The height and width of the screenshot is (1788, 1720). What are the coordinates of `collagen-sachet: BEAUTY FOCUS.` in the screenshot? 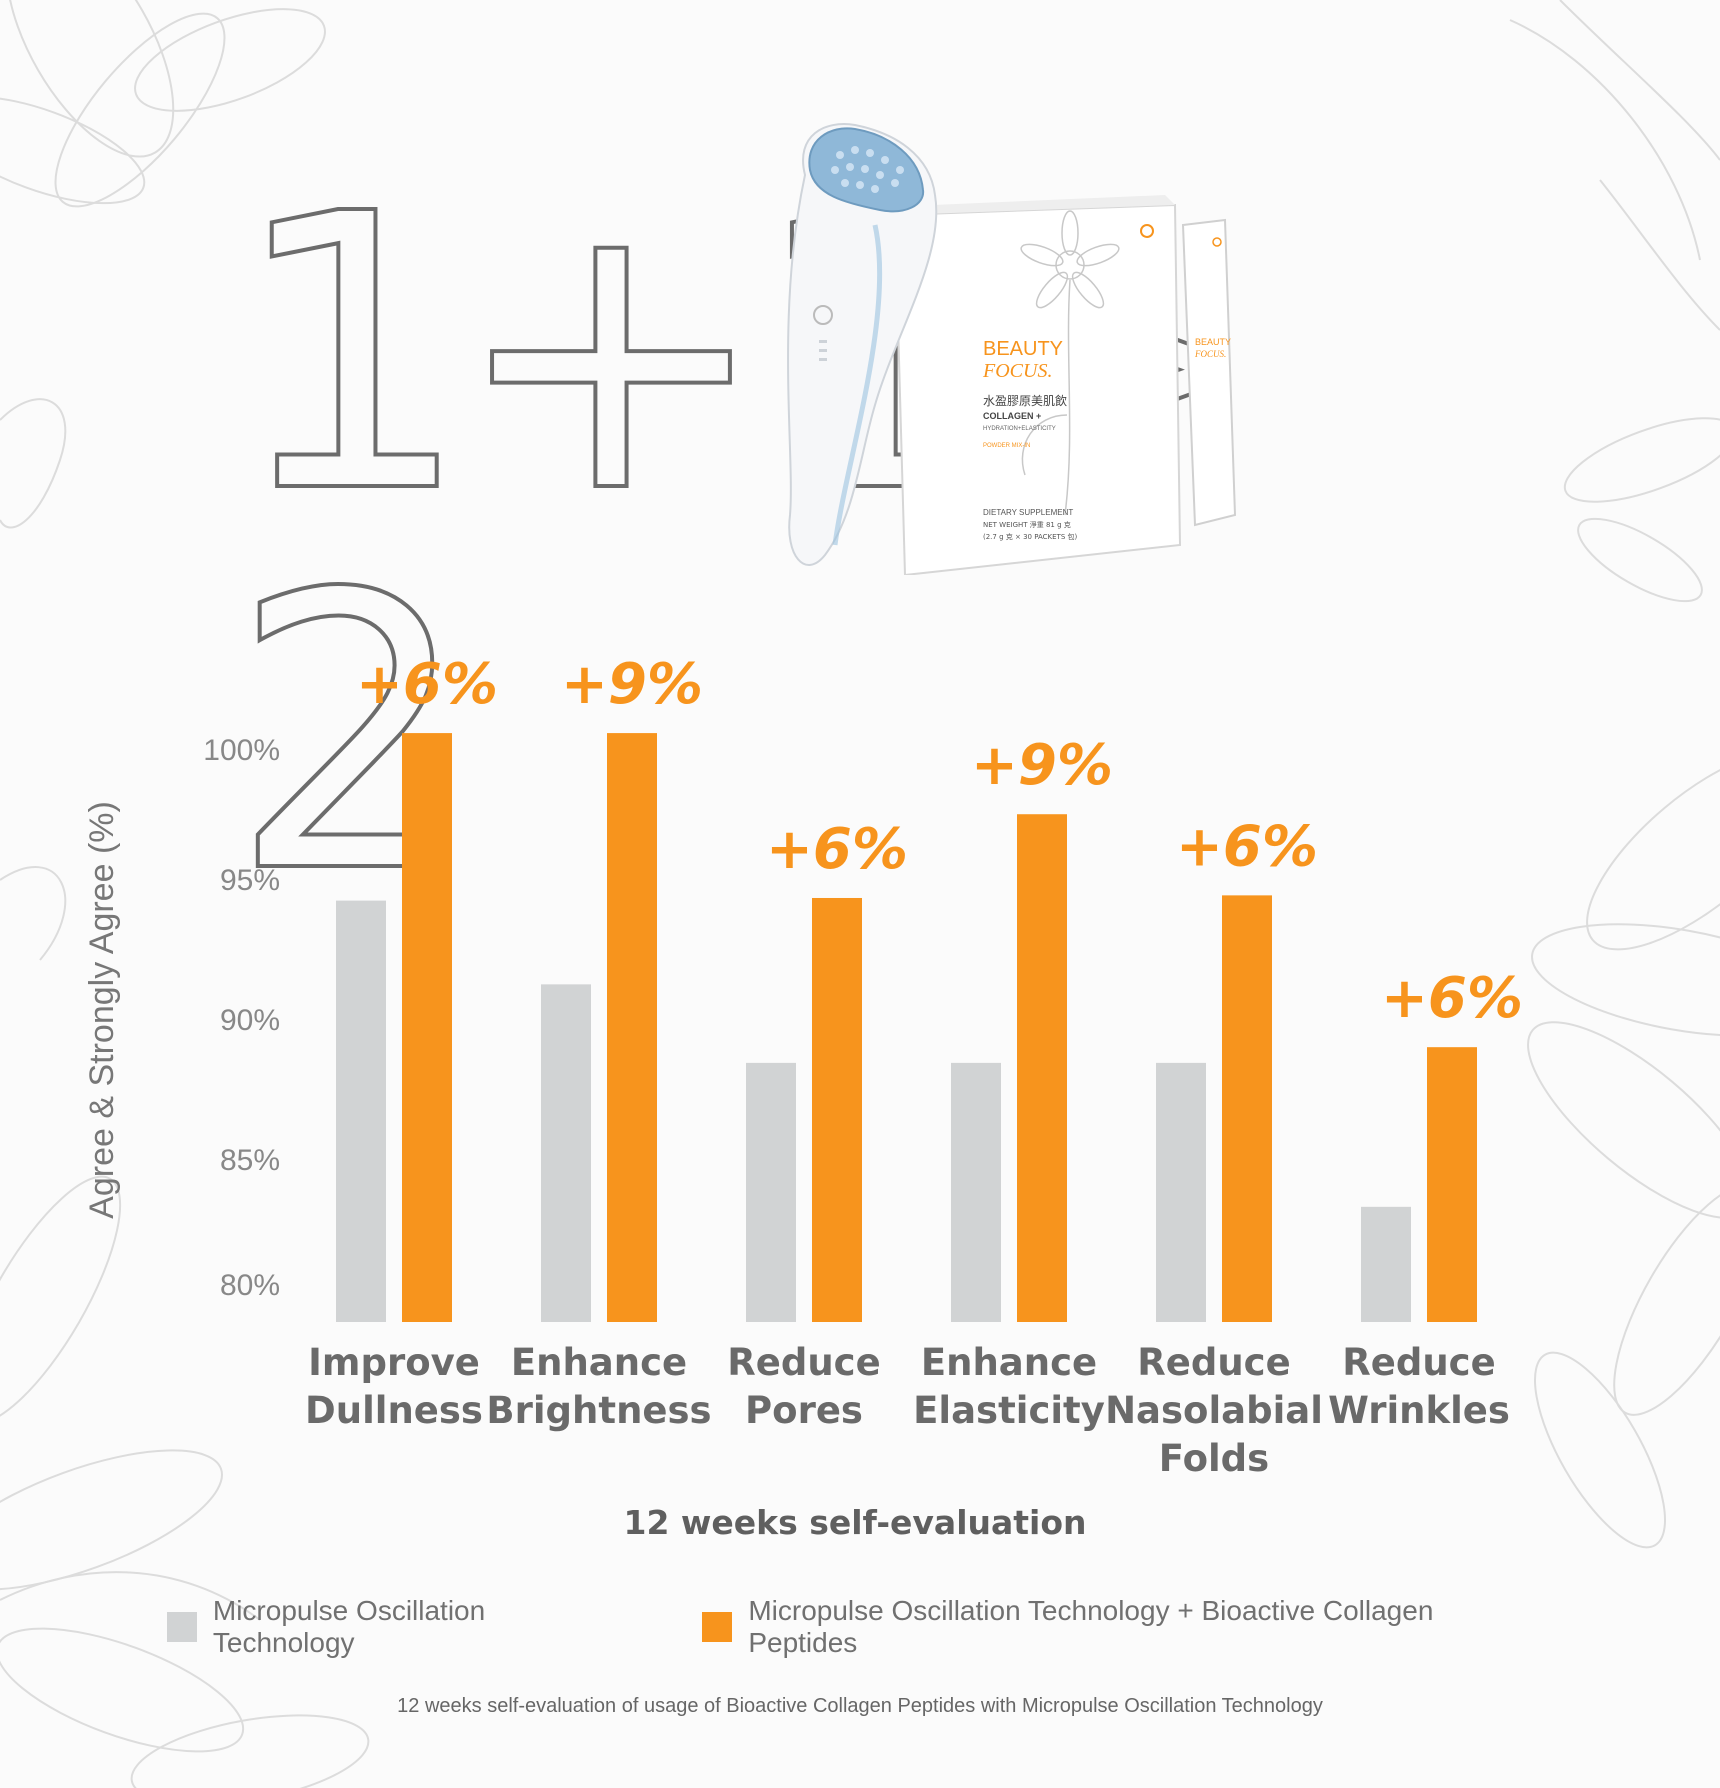 It's located at (1209, 372).